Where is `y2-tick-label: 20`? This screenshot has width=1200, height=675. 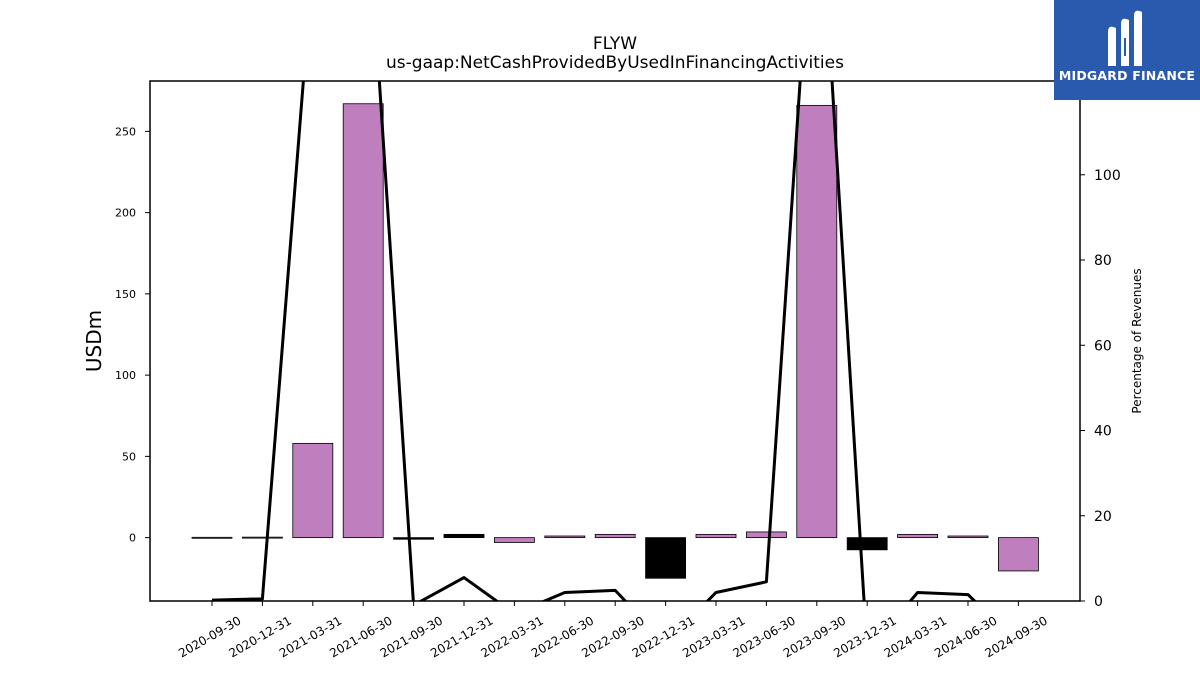 y2-tick-label: 20 is located at coordinates (1103, 517).